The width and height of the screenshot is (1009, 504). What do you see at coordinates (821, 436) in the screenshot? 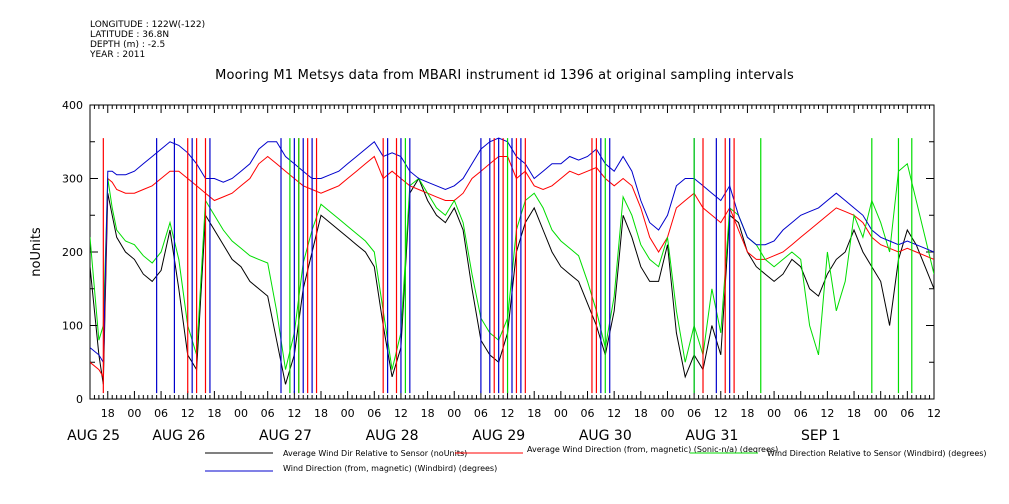
I see `date-label: SEP 1` at bounding box center [821, 436].